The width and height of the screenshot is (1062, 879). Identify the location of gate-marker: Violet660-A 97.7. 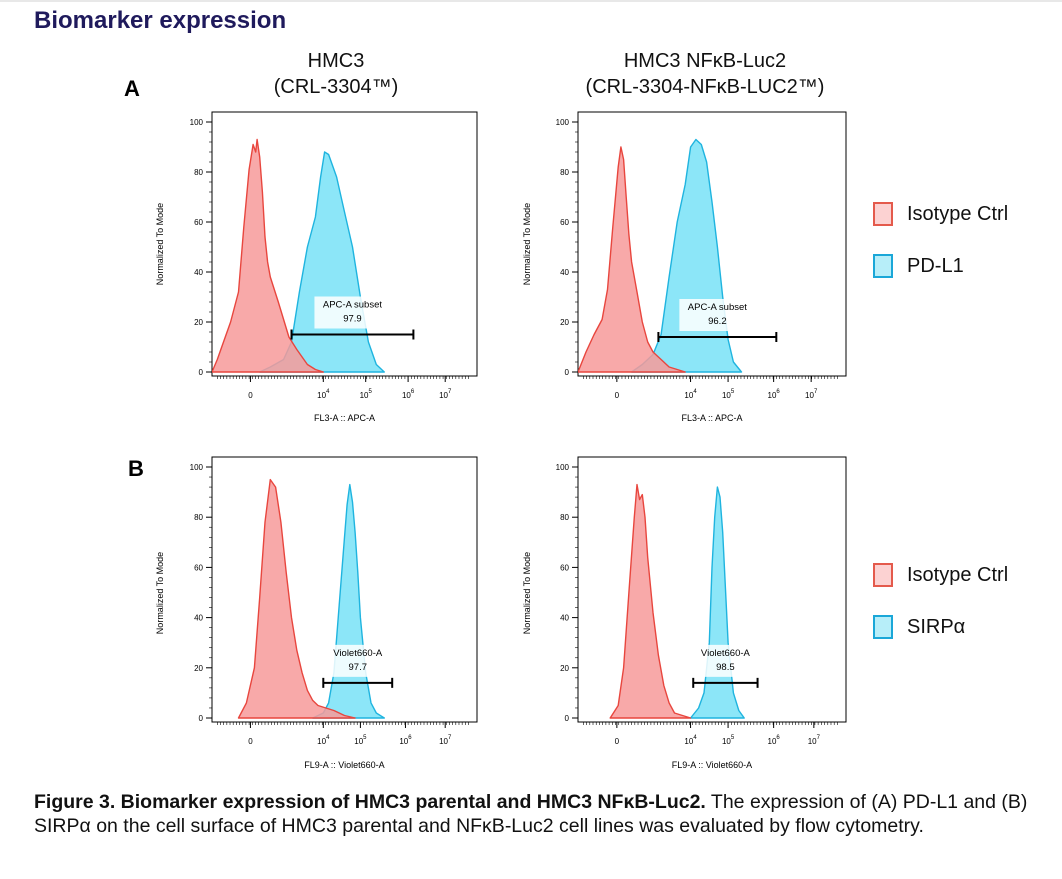
(357, 666).